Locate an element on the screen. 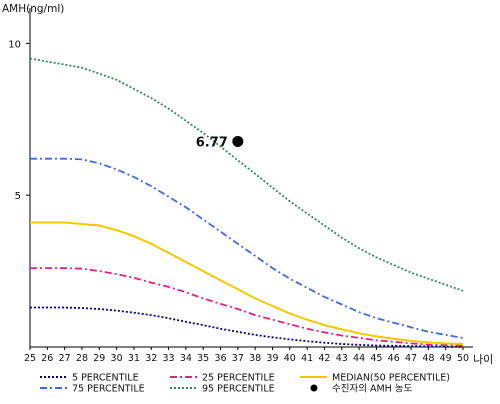 The image size is (500, 404). legend-marker-label: 수진자의 AMH 농도 is located at coordinates (372, 389).